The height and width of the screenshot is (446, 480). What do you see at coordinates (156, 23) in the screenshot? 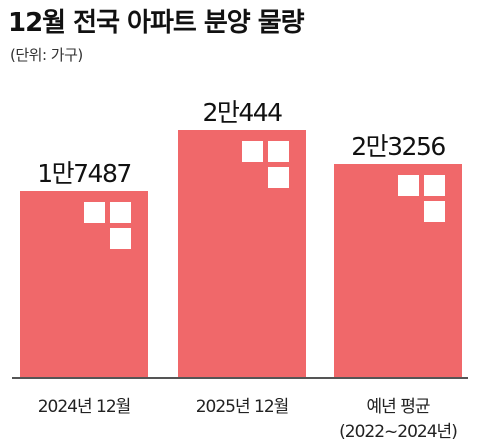
I see `chart-title: 12월 전국 아파트 분양 물량` at bounding box center [156, 23].